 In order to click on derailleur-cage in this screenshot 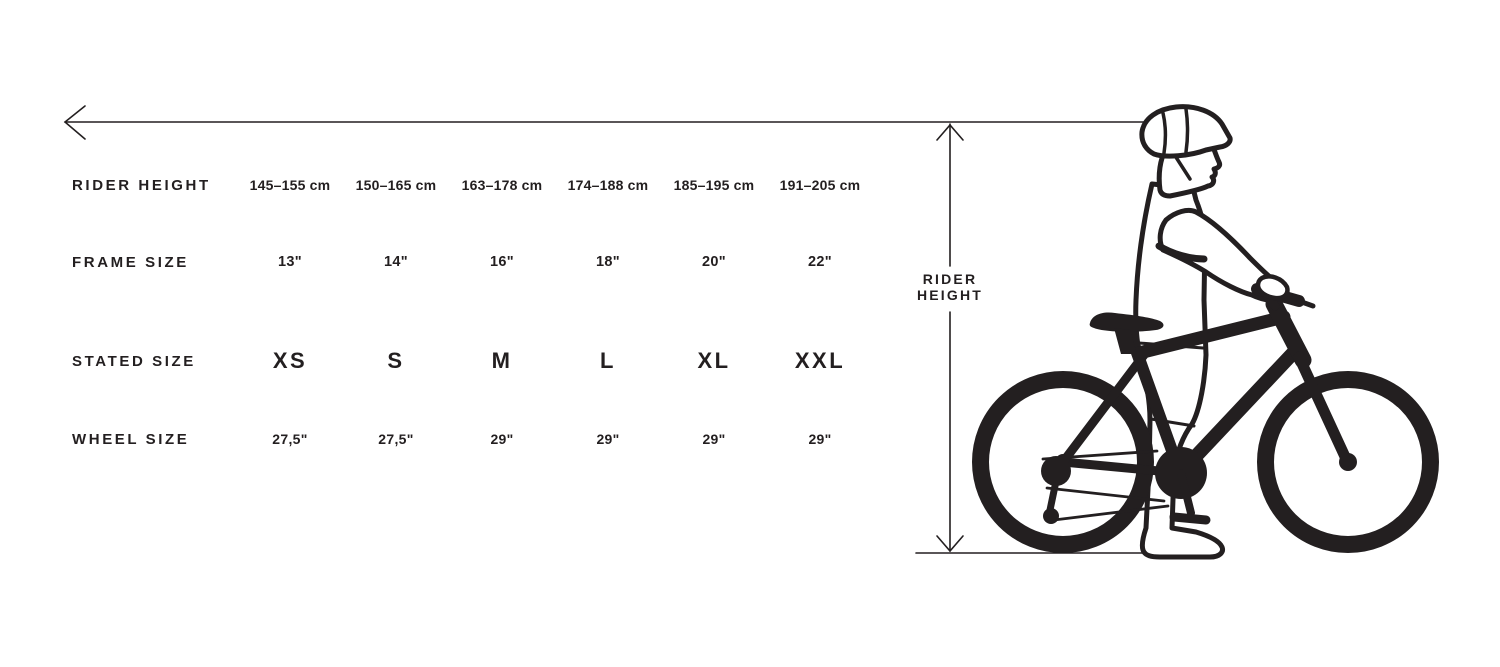, I will do `click(1051, 516)`.